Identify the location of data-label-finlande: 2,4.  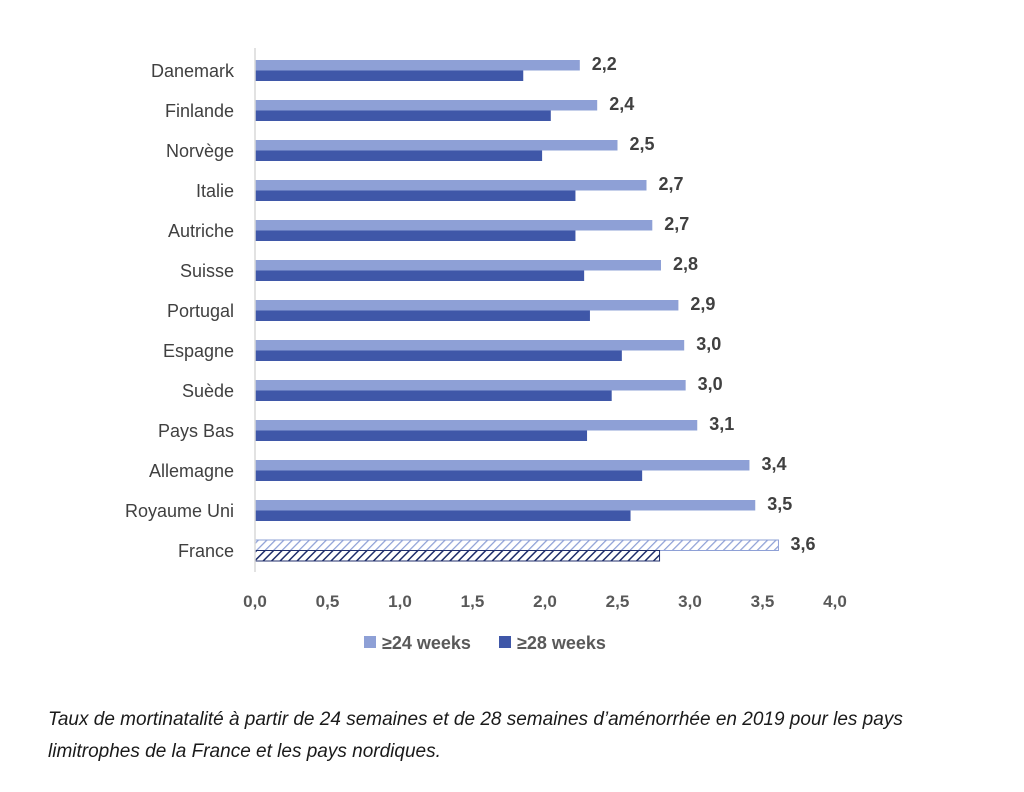
(621, 104).